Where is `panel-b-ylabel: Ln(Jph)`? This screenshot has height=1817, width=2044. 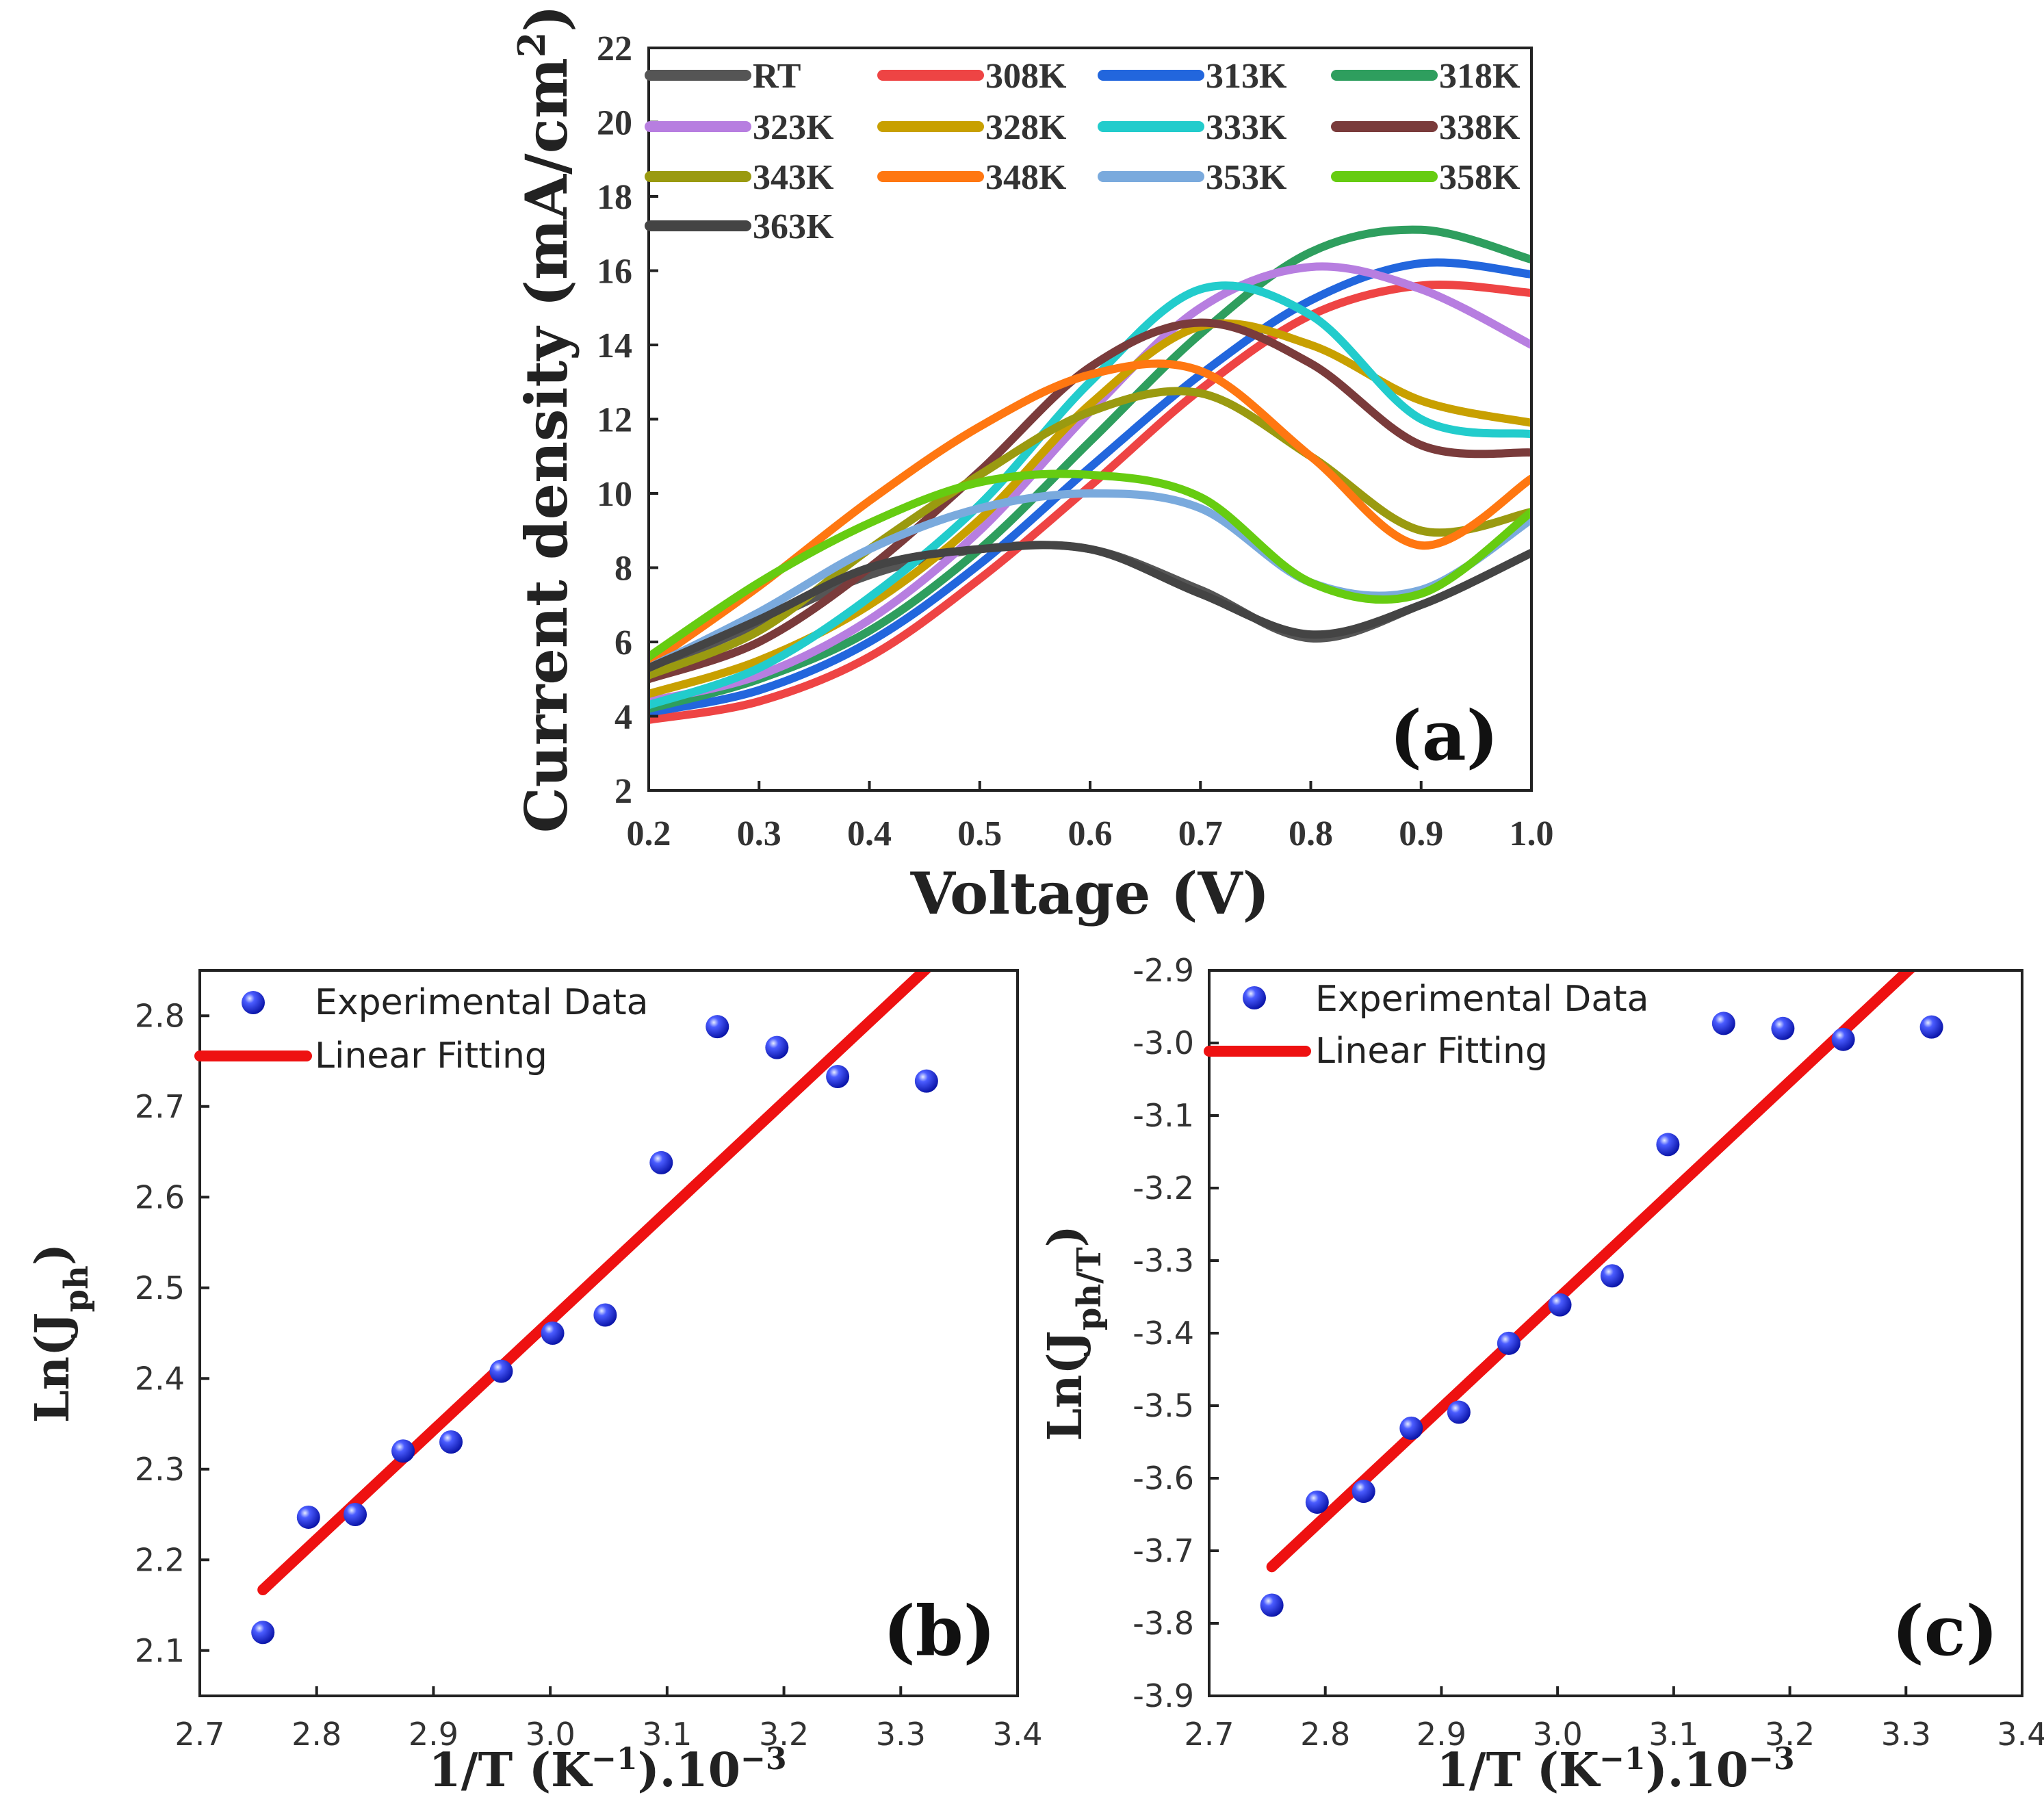
panel-b-ylabel: Ln(Jph) is located at coordinates (60, 1333).